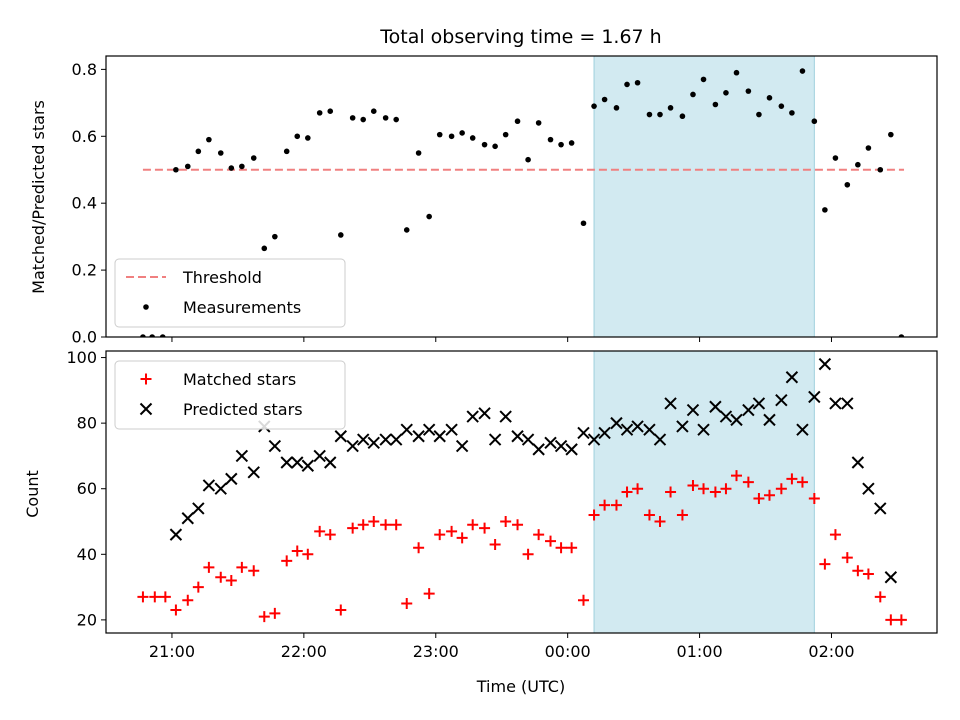  Describe the element at coordinates (172, 651) in the screenshot. I see `x-tick-label-0: 21:00` at that location.